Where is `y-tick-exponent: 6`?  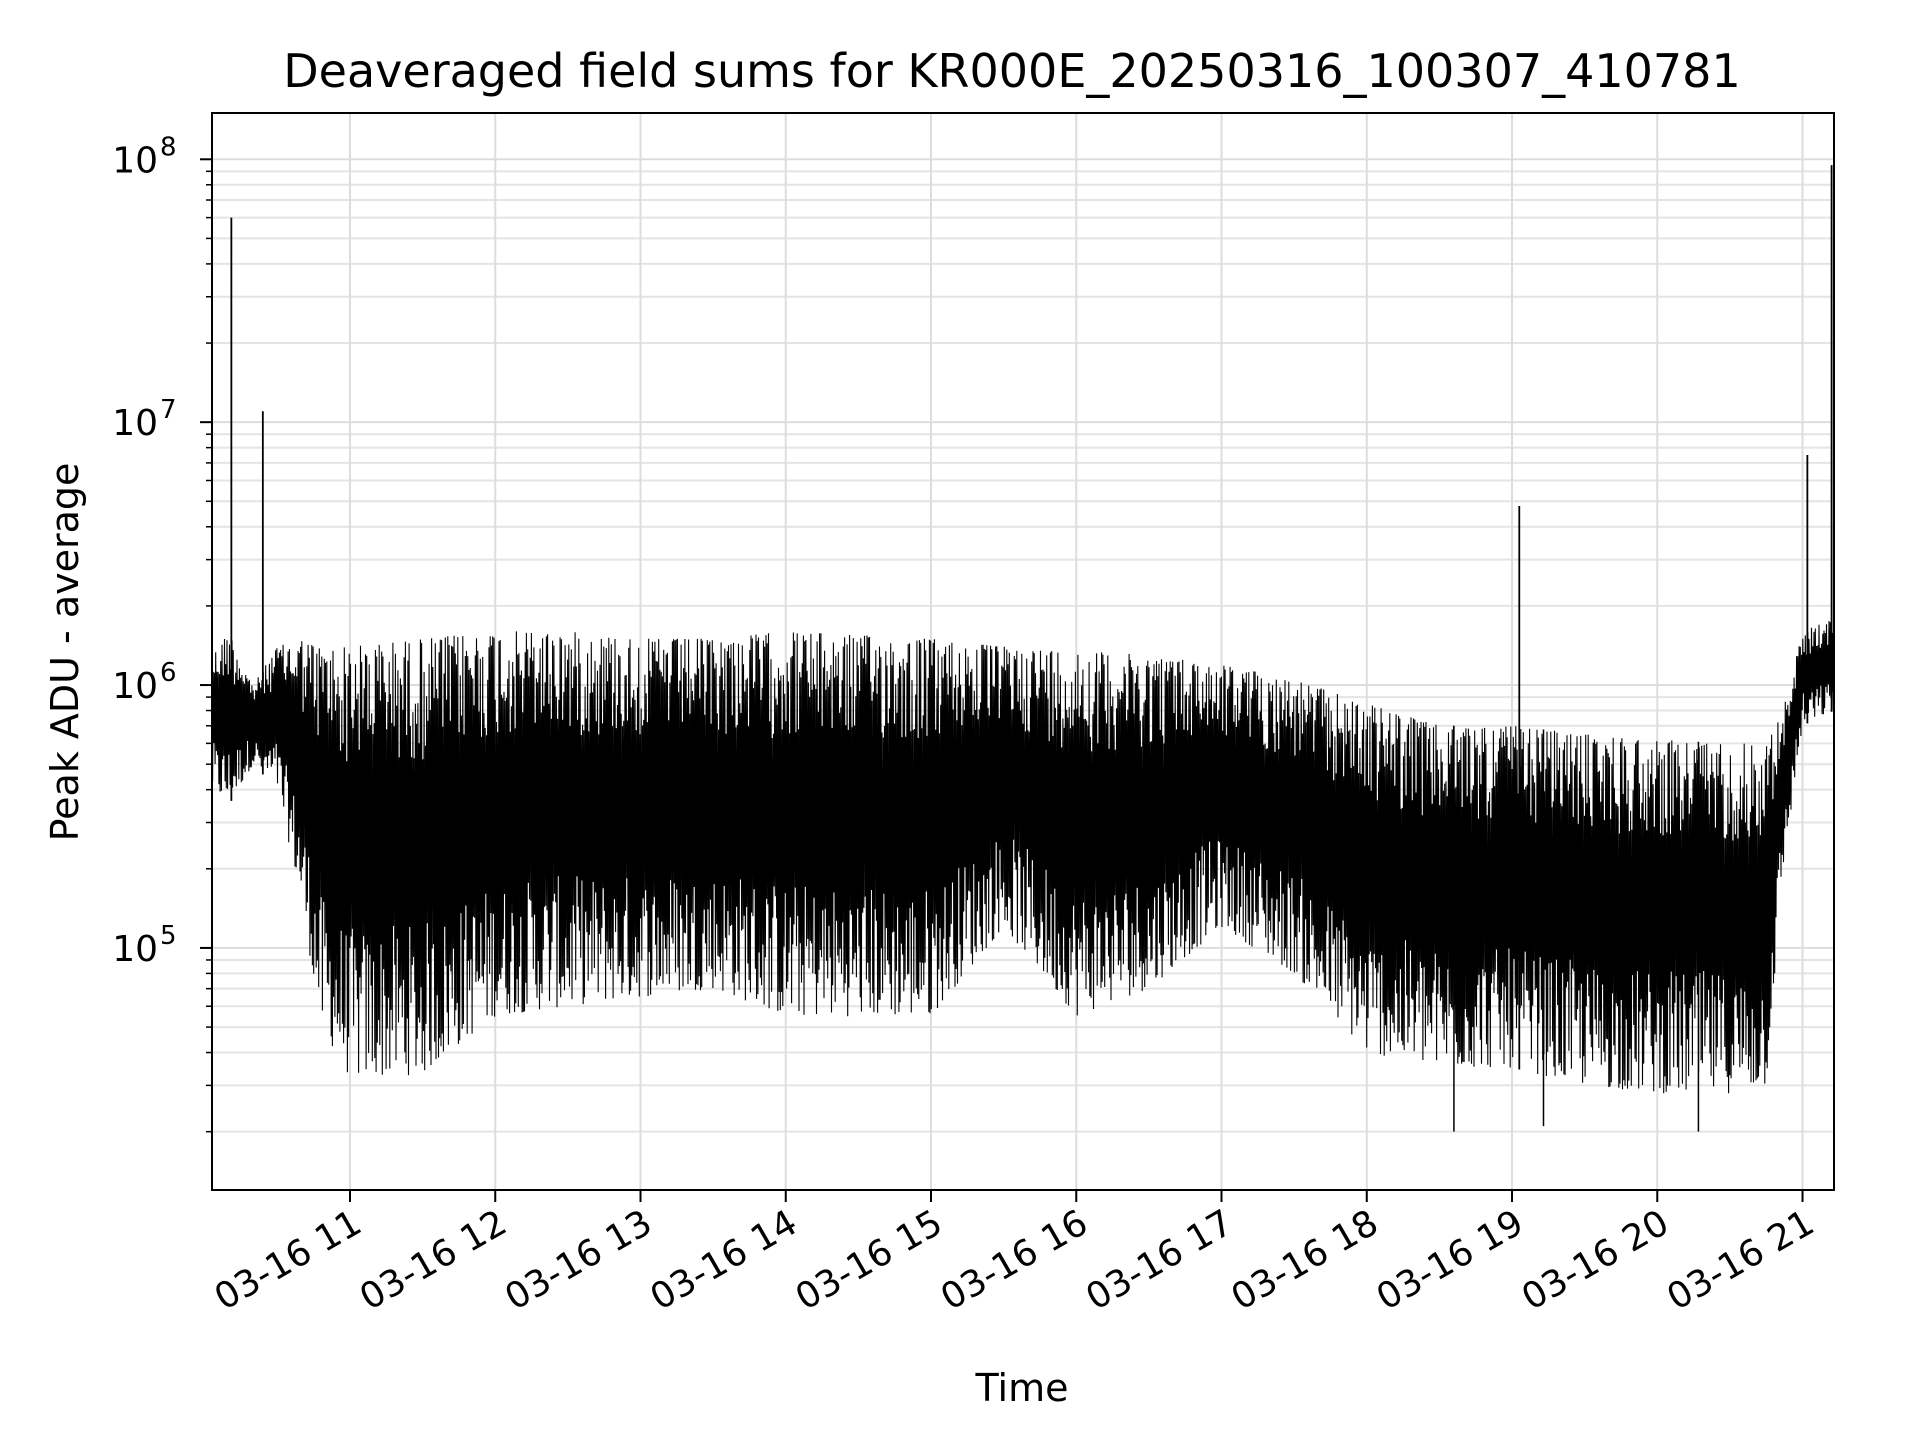
y-tick-exponent: 6 is located at coordinates (168, 673).